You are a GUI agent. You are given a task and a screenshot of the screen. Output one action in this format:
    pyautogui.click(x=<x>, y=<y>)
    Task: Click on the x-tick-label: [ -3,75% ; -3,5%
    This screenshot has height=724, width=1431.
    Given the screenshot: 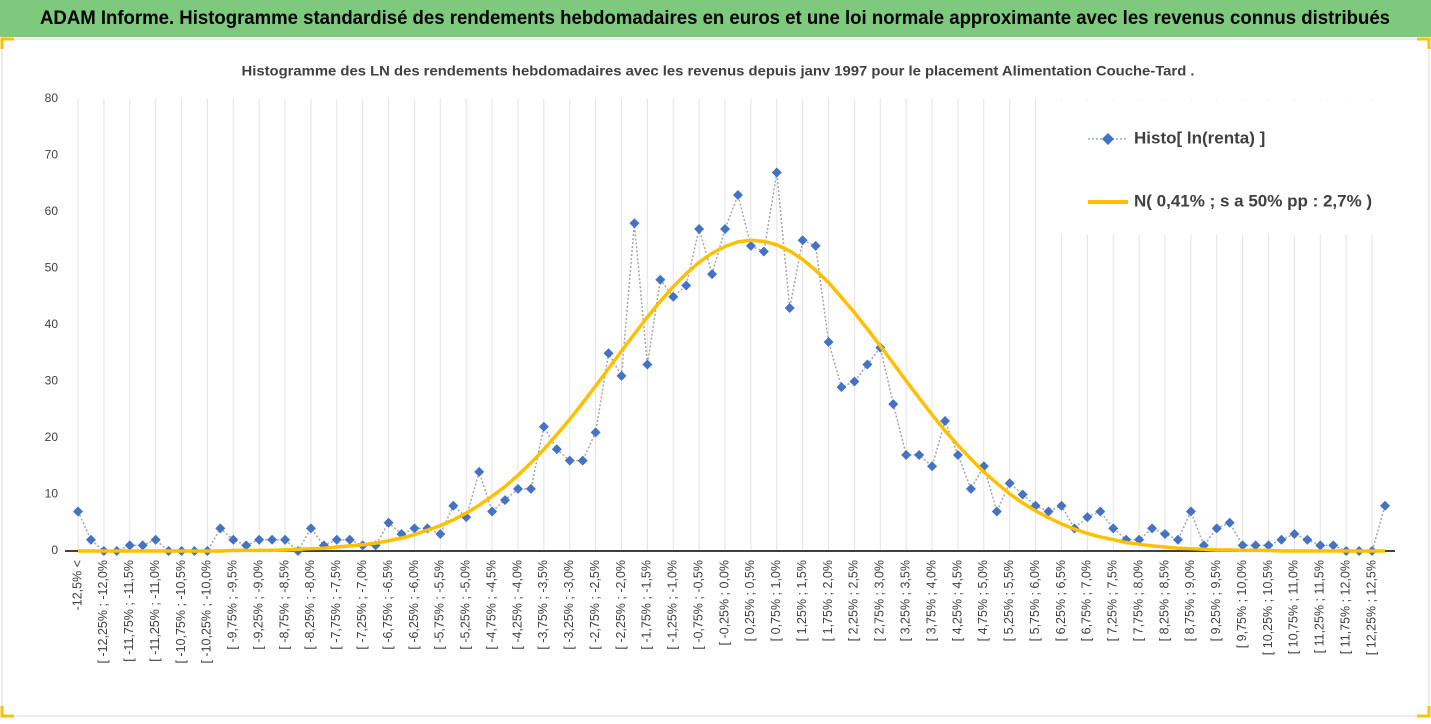 What is the action you would take?
    pyautogui.click(x=543, y=605)
    